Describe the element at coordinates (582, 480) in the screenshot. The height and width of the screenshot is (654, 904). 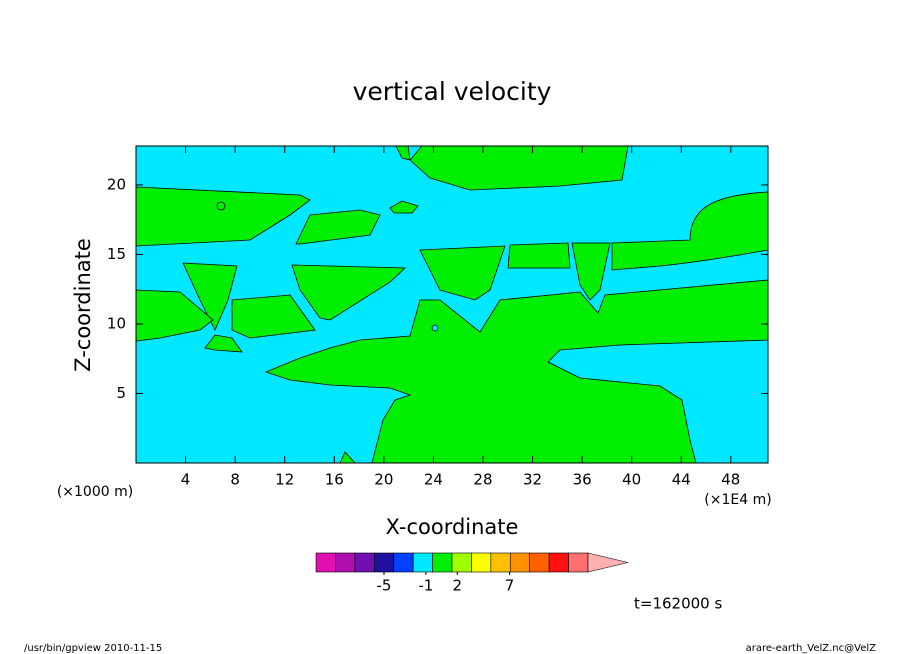
I see `x-tick-label: 36` at that location.